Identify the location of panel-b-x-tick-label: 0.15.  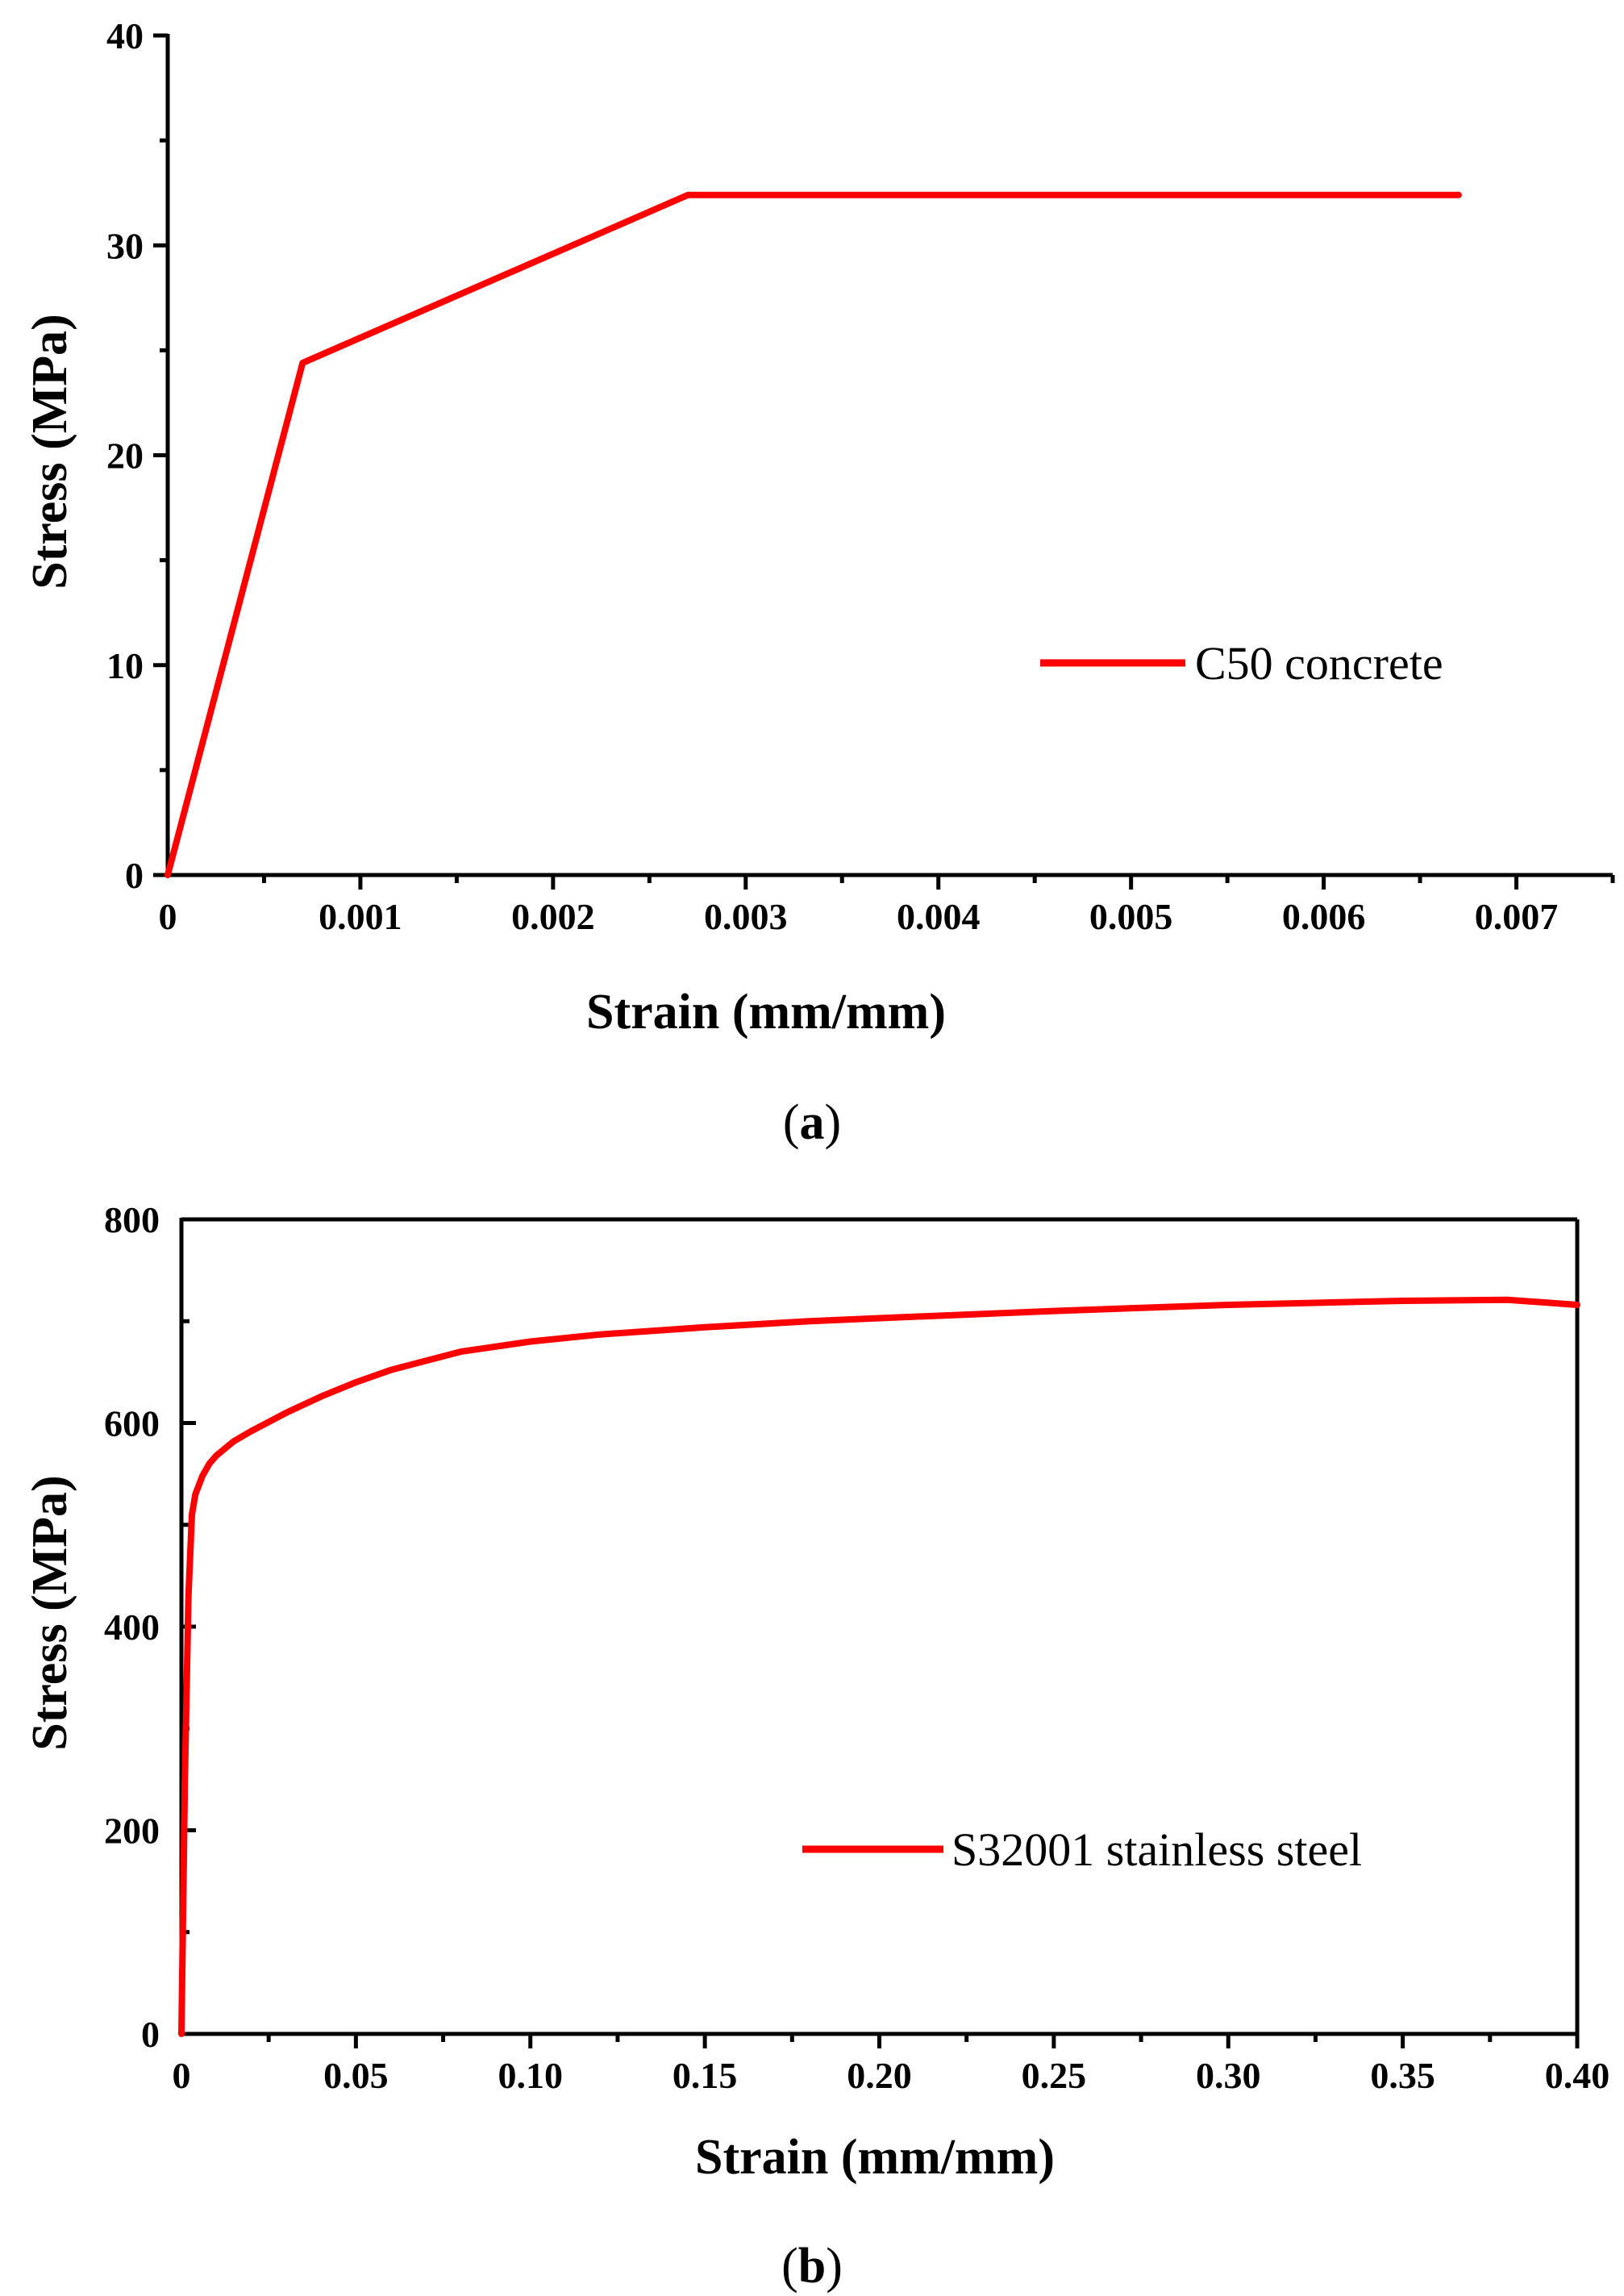
(705, 2075).